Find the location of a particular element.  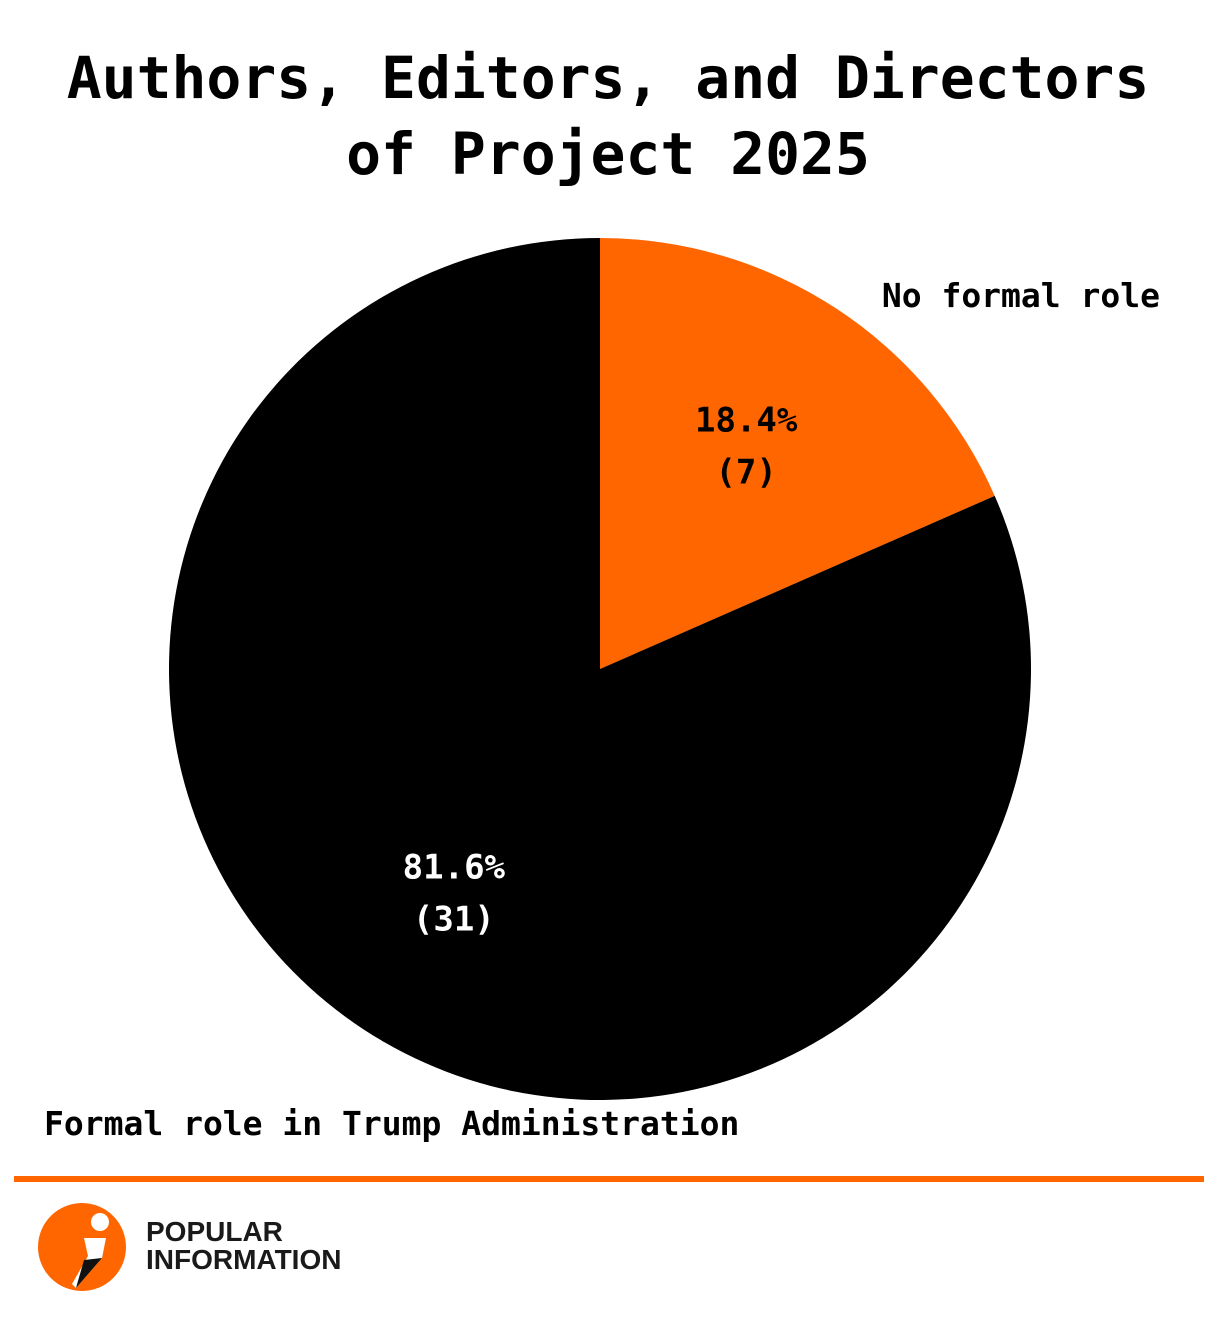

footer-divider is located at coordinates (609, 1179).